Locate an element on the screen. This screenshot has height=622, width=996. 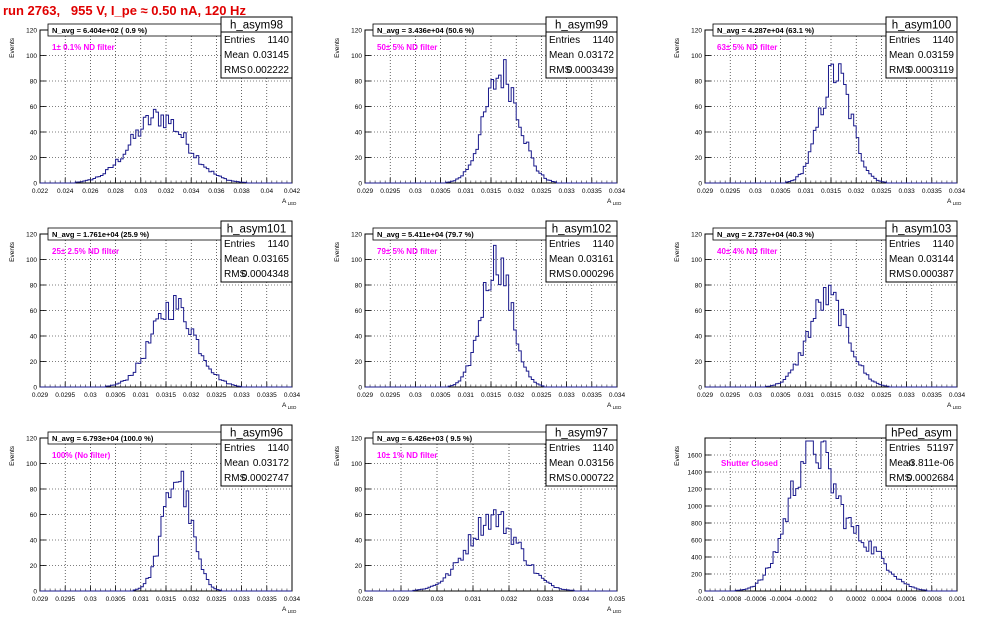
chart-1-ytick-label: 20 is located at coordinates (359, 158).